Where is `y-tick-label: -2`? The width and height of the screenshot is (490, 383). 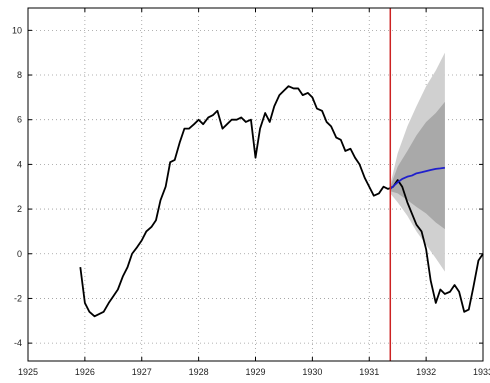
y-tick-label: -2 is located at coordinates (18, 298).